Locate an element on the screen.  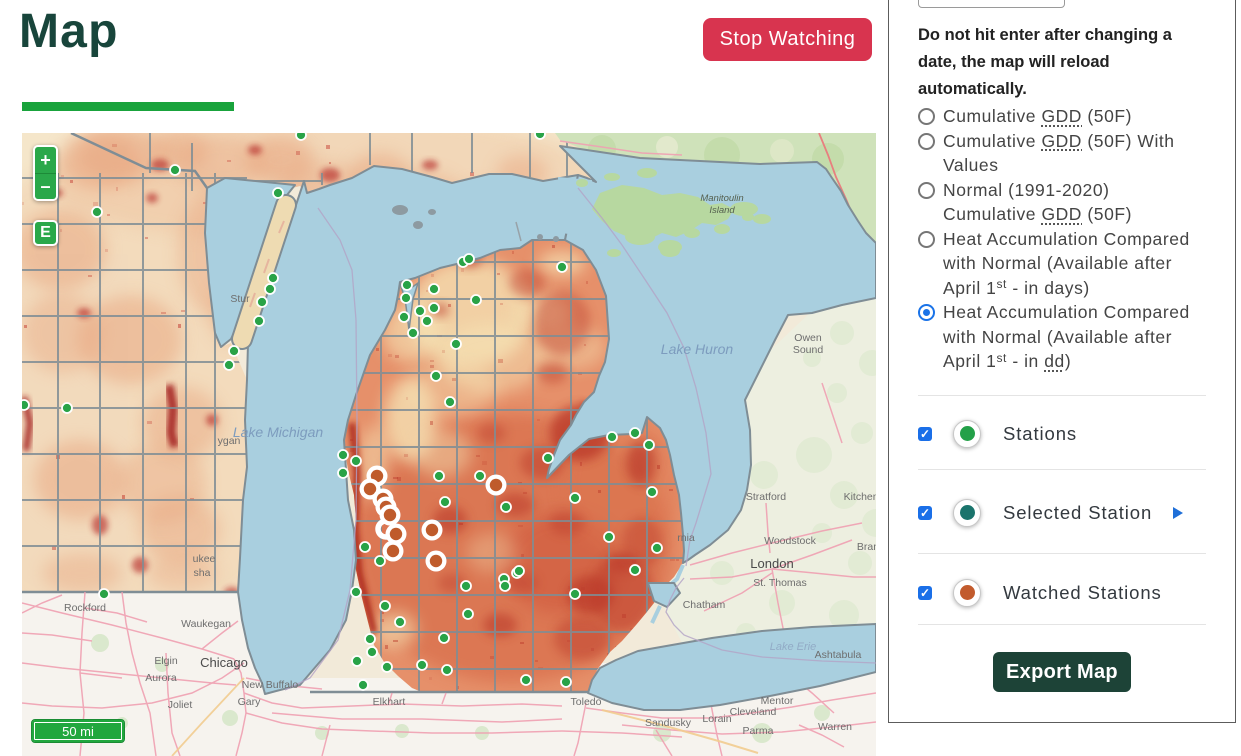
svg-text: Lorain is located at coordinates (716, 719).